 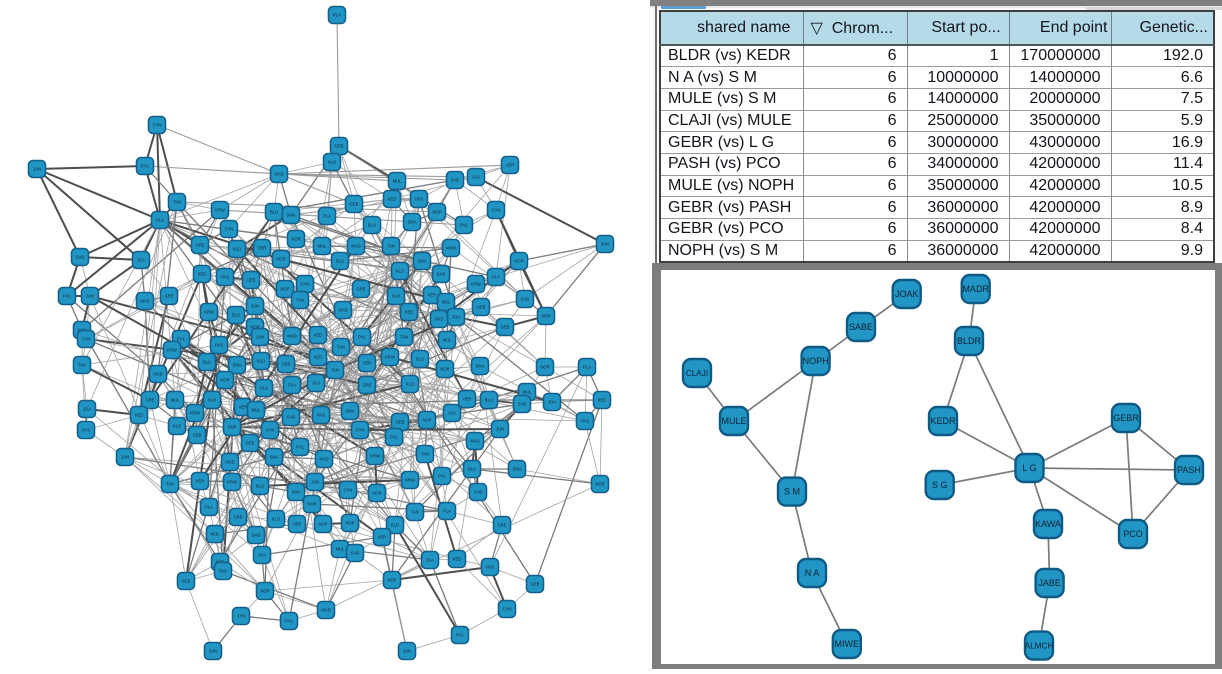 What do you see at coordinates (943, 421) in the screenshot?
I see `svg-text: KEDR` at bounding box center [943, 421].